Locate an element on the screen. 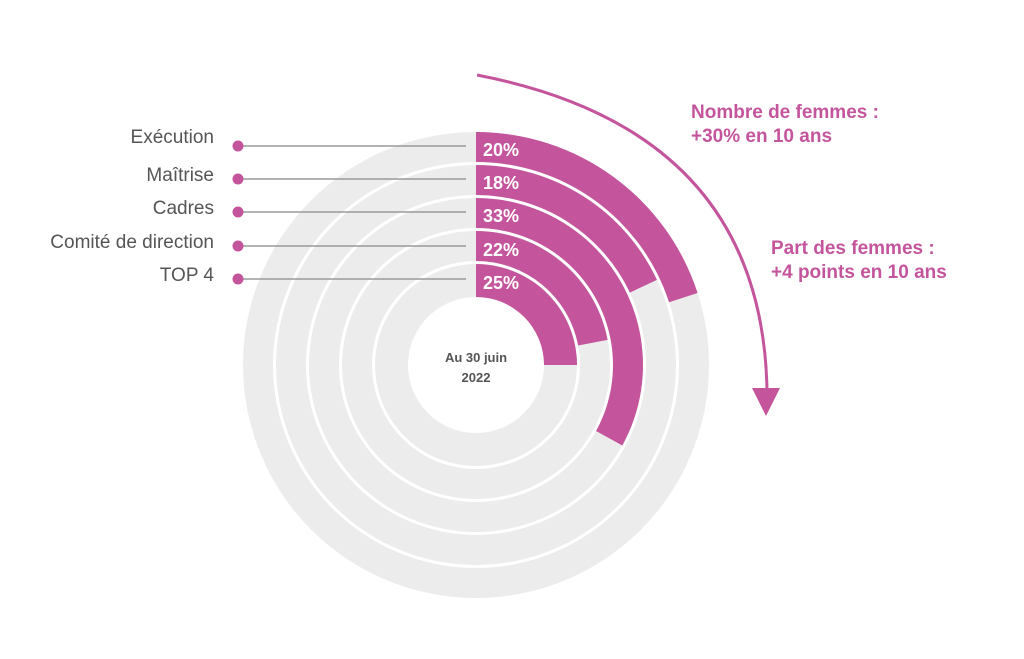  percentage-labels: 20% 18% 33% 22% 25% is located at coordinates (501, 216).